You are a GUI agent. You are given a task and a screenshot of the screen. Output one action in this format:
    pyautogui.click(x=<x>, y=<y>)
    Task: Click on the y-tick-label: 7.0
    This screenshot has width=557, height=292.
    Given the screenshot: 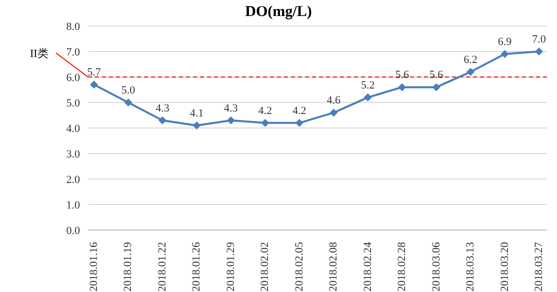 What is the action you would take?
    pyautogui.click(x=73, y=52)
    